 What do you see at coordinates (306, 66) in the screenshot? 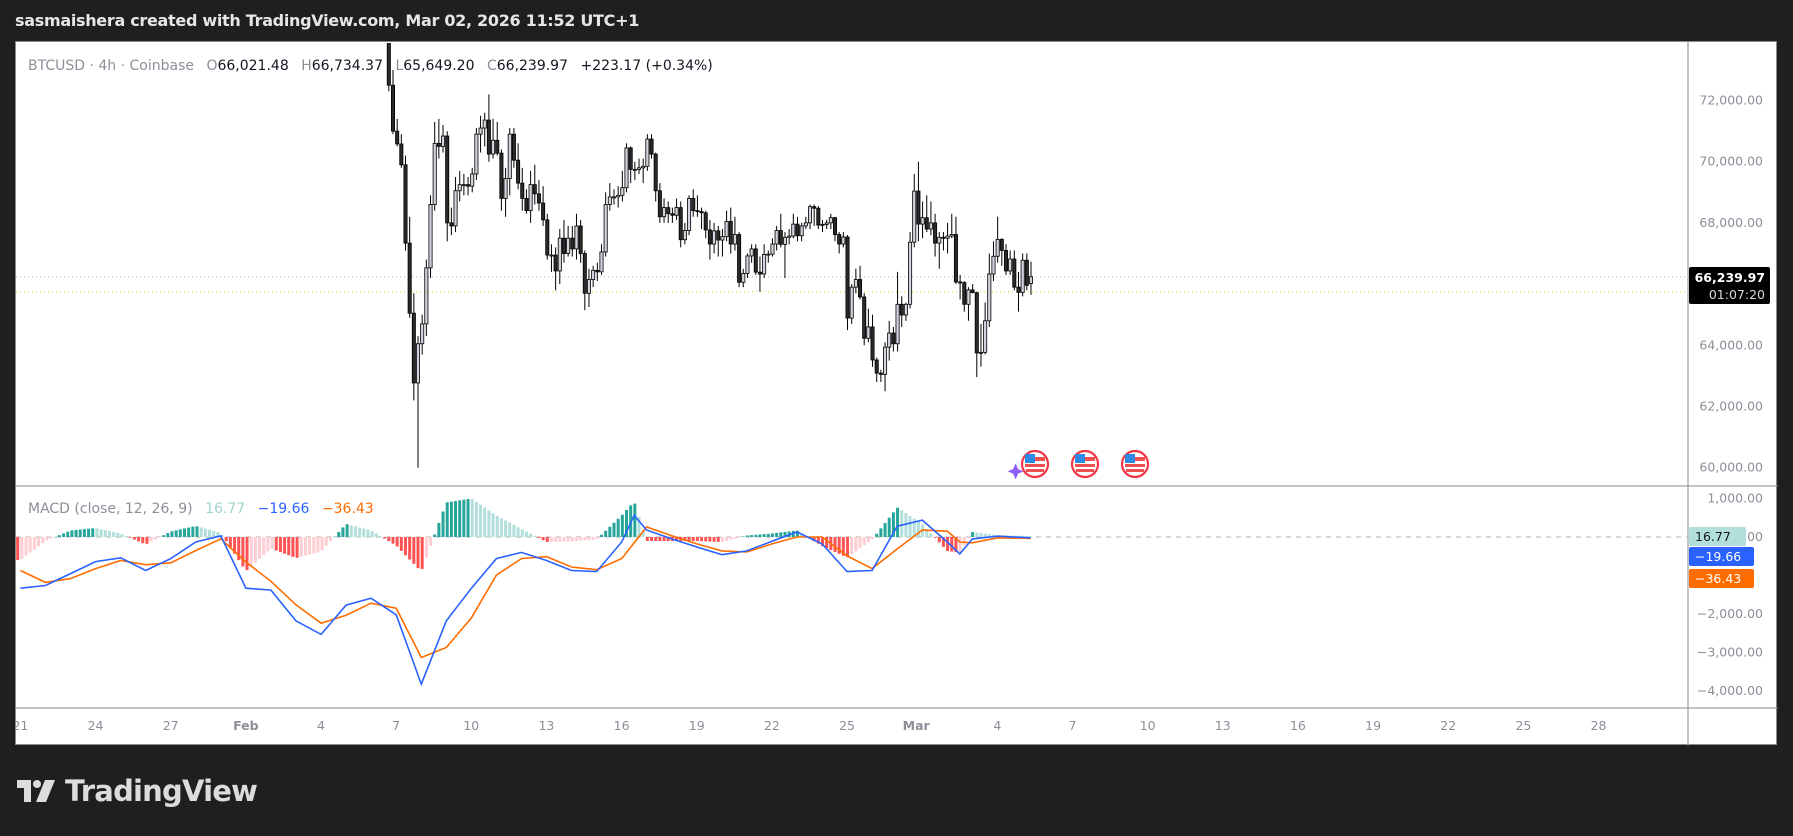
I see `high-label: H` at bounding box center [306, 66].